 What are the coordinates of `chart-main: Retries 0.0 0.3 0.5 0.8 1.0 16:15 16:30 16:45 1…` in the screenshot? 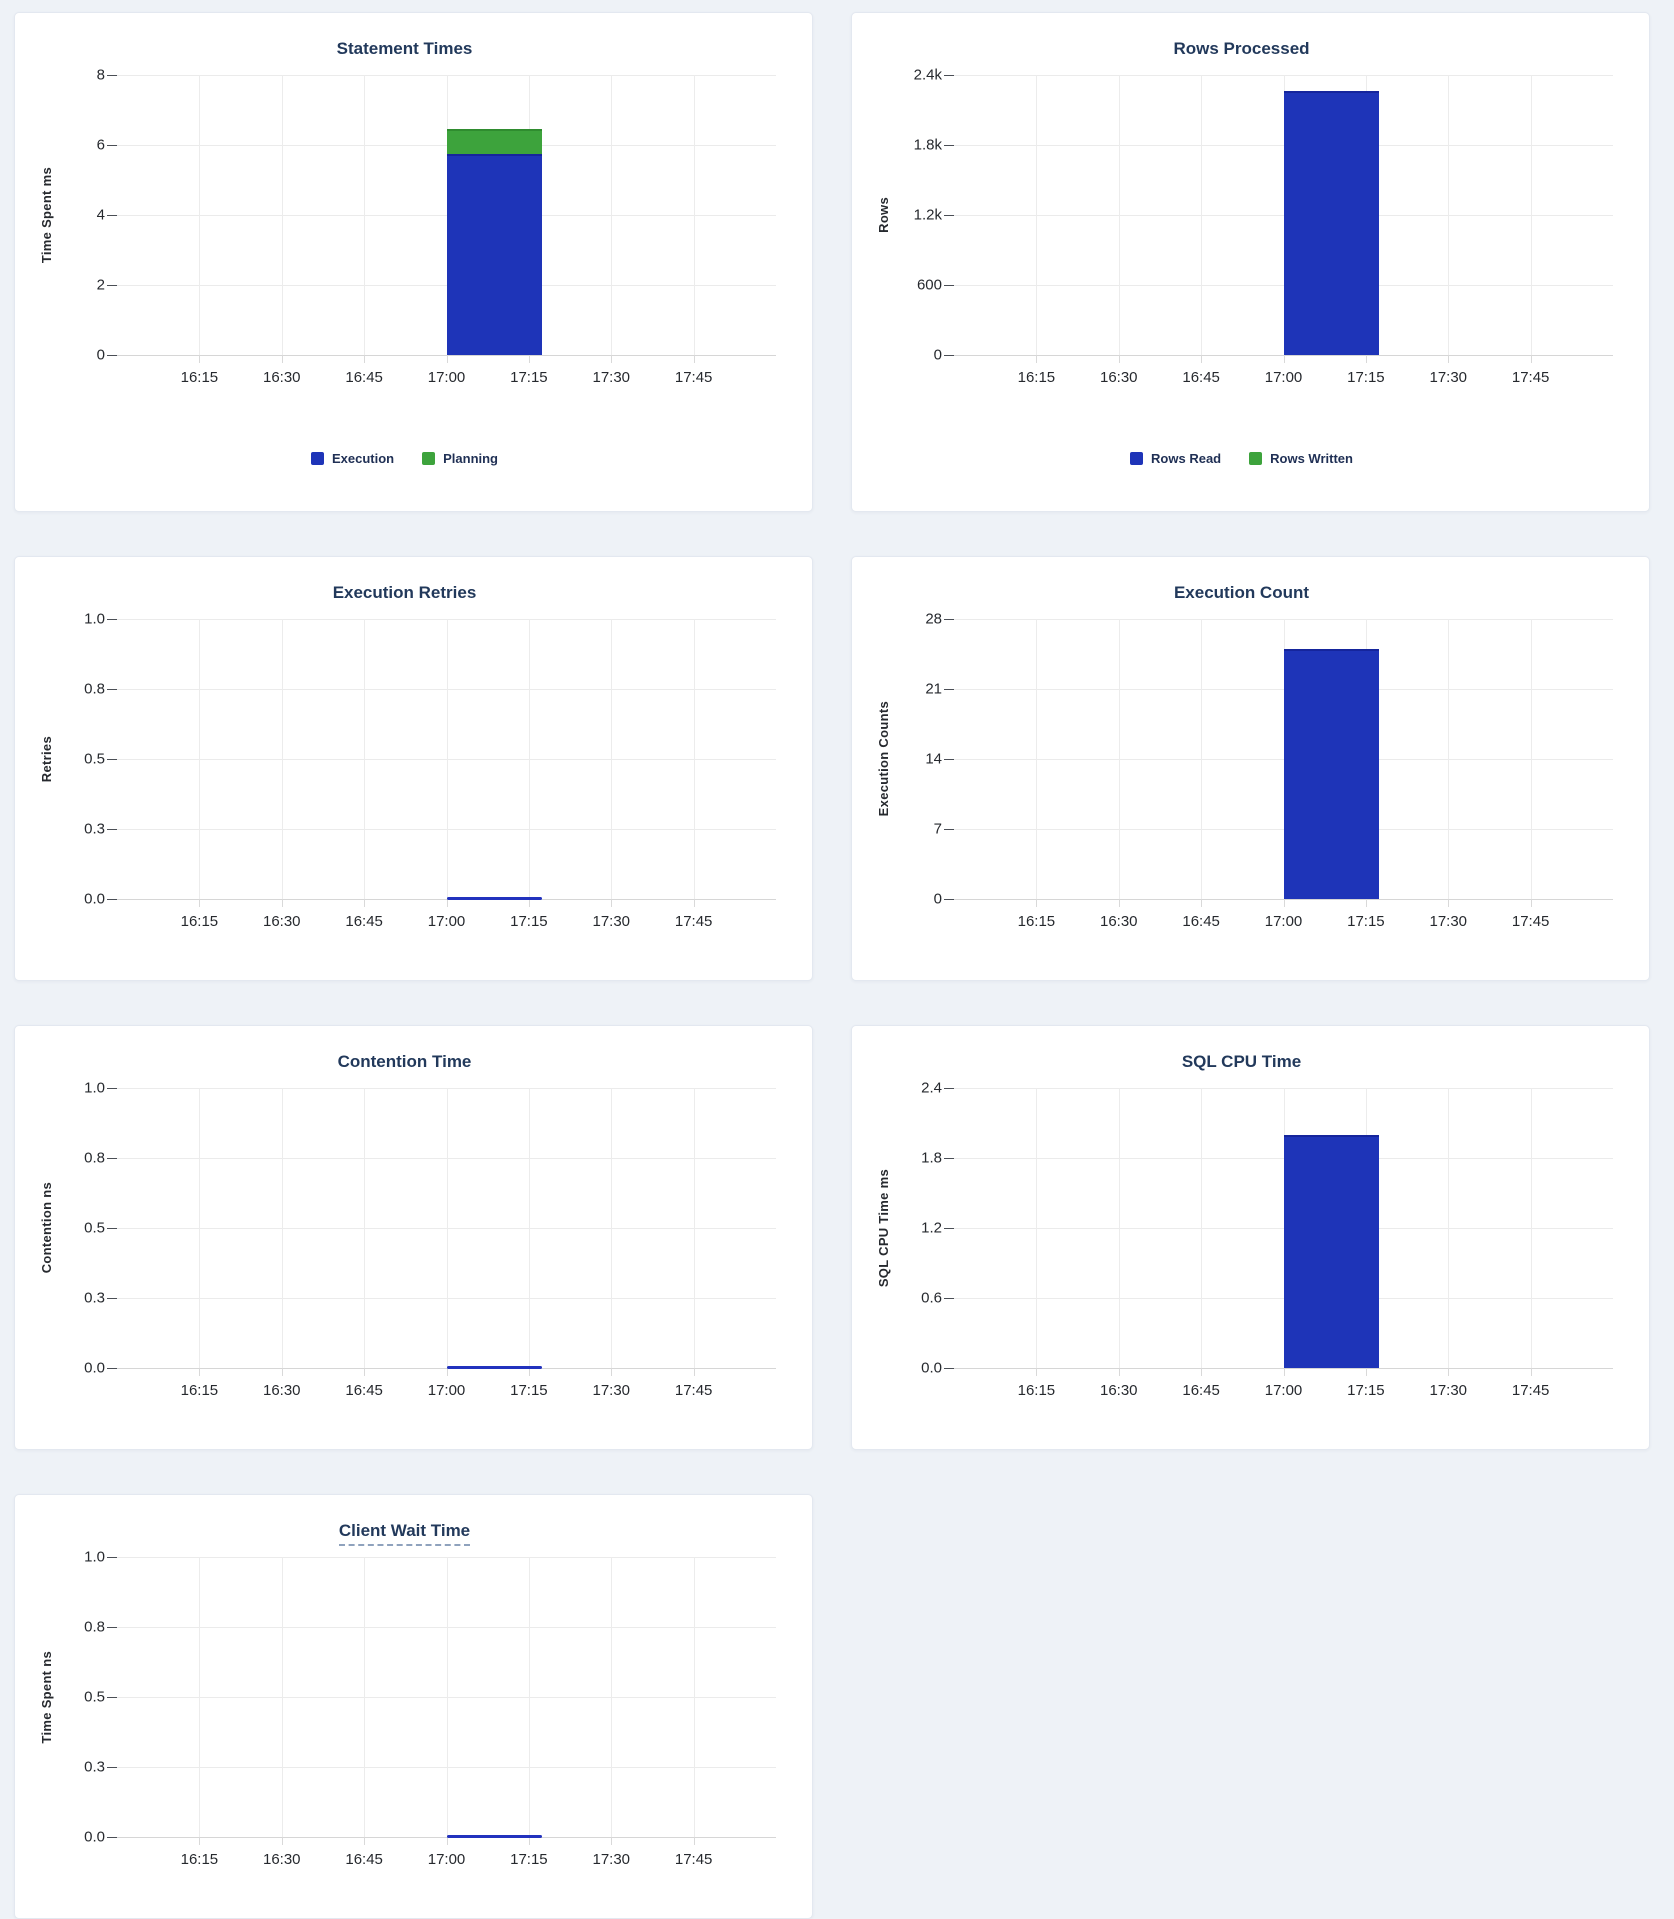 It's located at (404, 770).